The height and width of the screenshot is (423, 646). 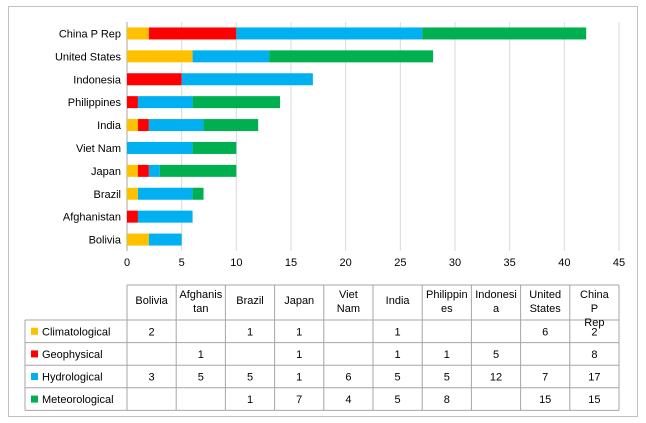 I want to click on bar-hydrological-india, so click(x=176, y=125).